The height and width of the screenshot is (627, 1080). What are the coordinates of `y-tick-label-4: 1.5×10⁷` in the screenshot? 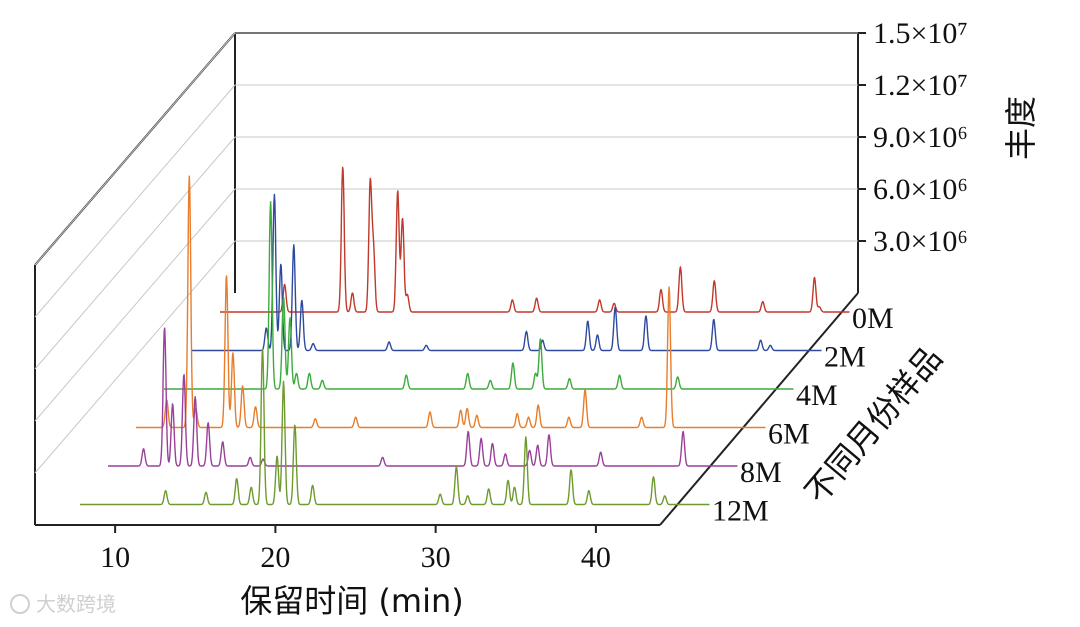 It's located at (920, 33).